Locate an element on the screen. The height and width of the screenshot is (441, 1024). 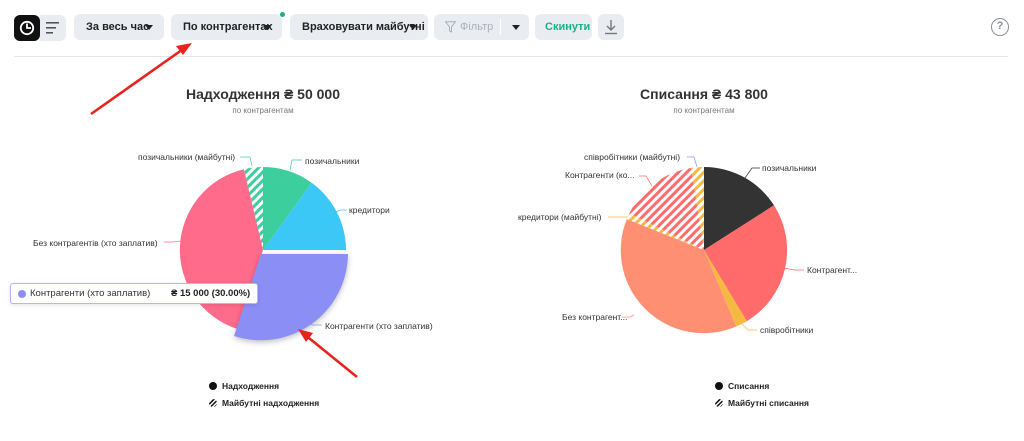
period-dropdown: За весь час is located at coordinates (119, 27).